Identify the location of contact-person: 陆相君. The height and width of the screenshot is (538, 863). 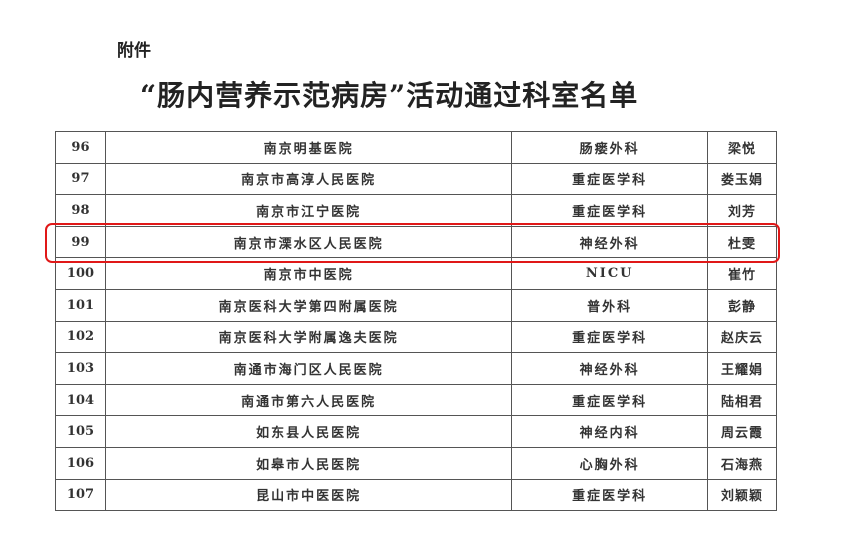
(742, 400).